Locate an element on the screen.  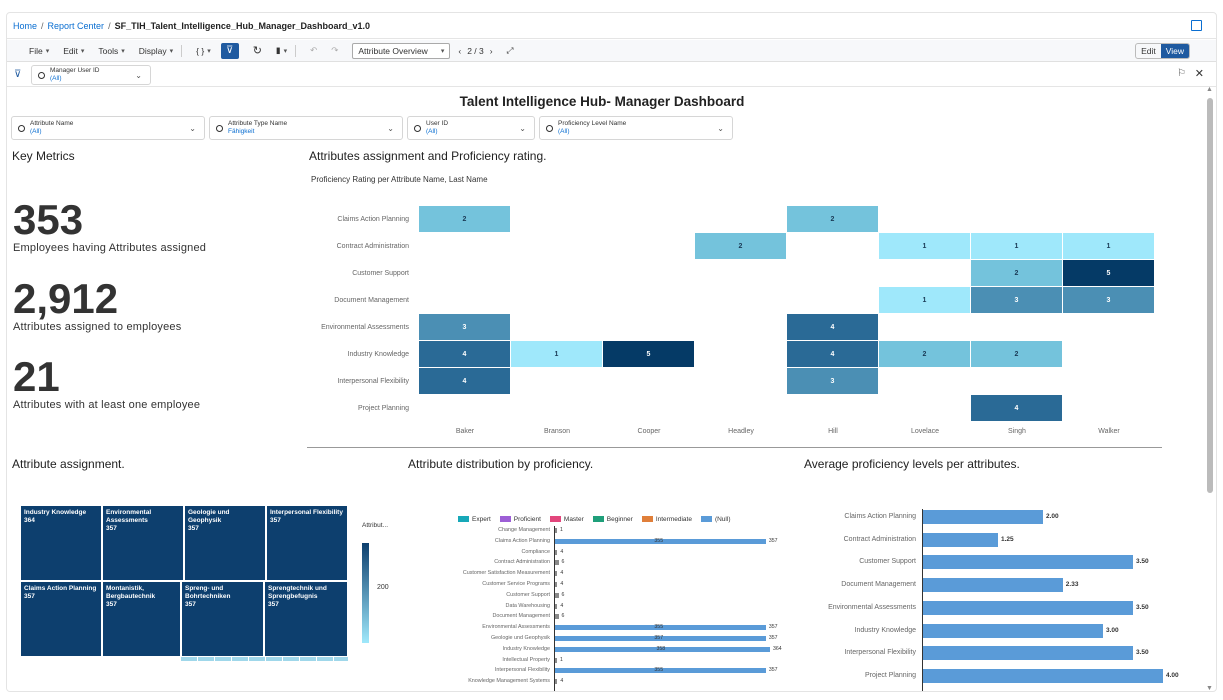
treemap-tile: Montanistik, Bergbautechnik 357 is located at coordinates (141, 619).